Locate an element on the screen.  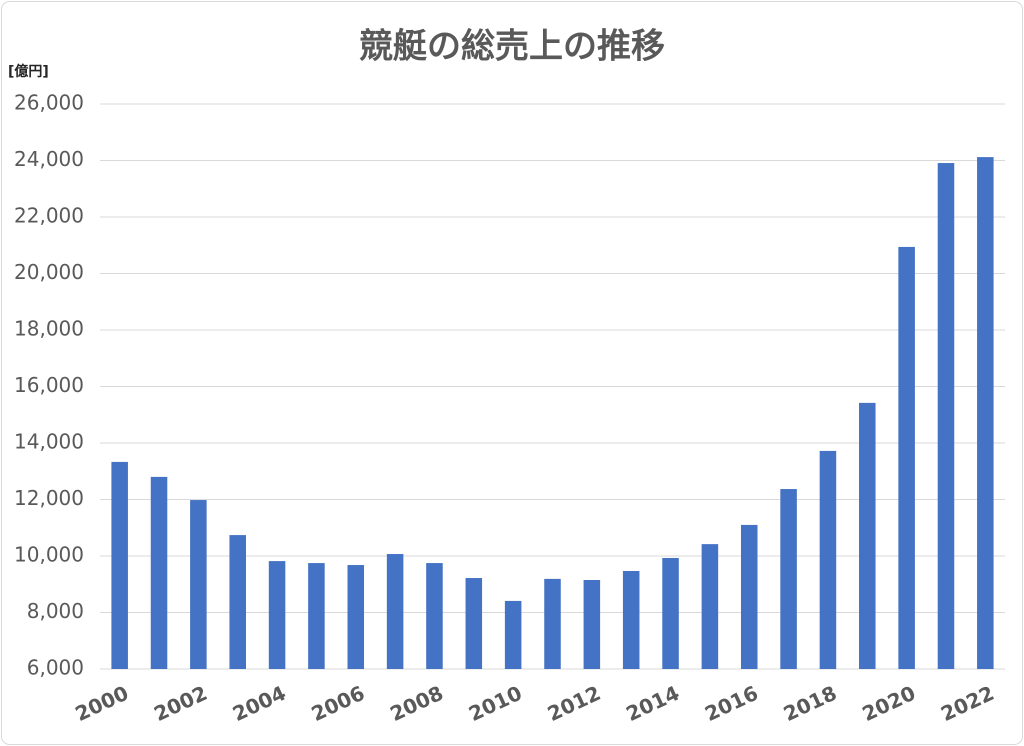
y-tick-label: 26,000 is located at coordinates (49, 103).